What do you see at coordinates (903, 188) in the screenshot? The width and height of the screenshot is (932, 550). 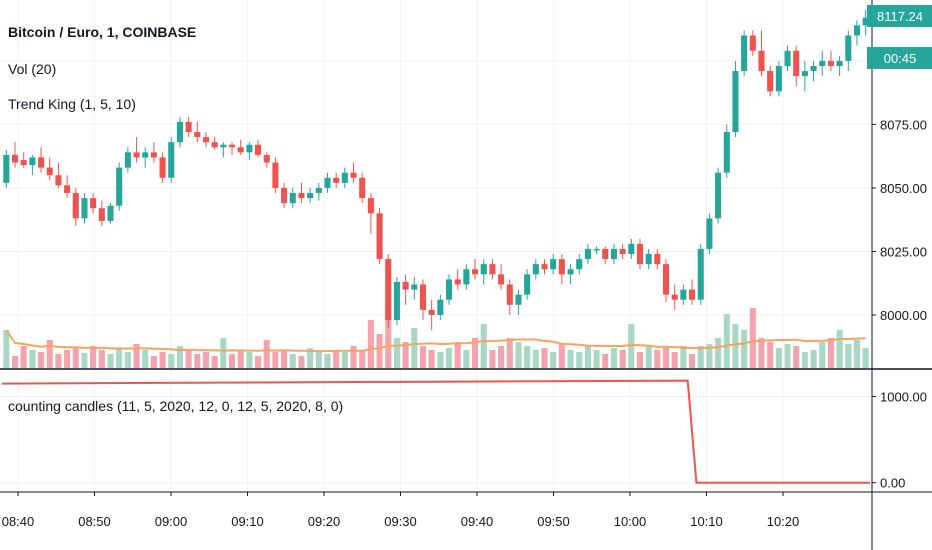 I see `price-tick-label: 8050.00` at bounding box center [903, 188].